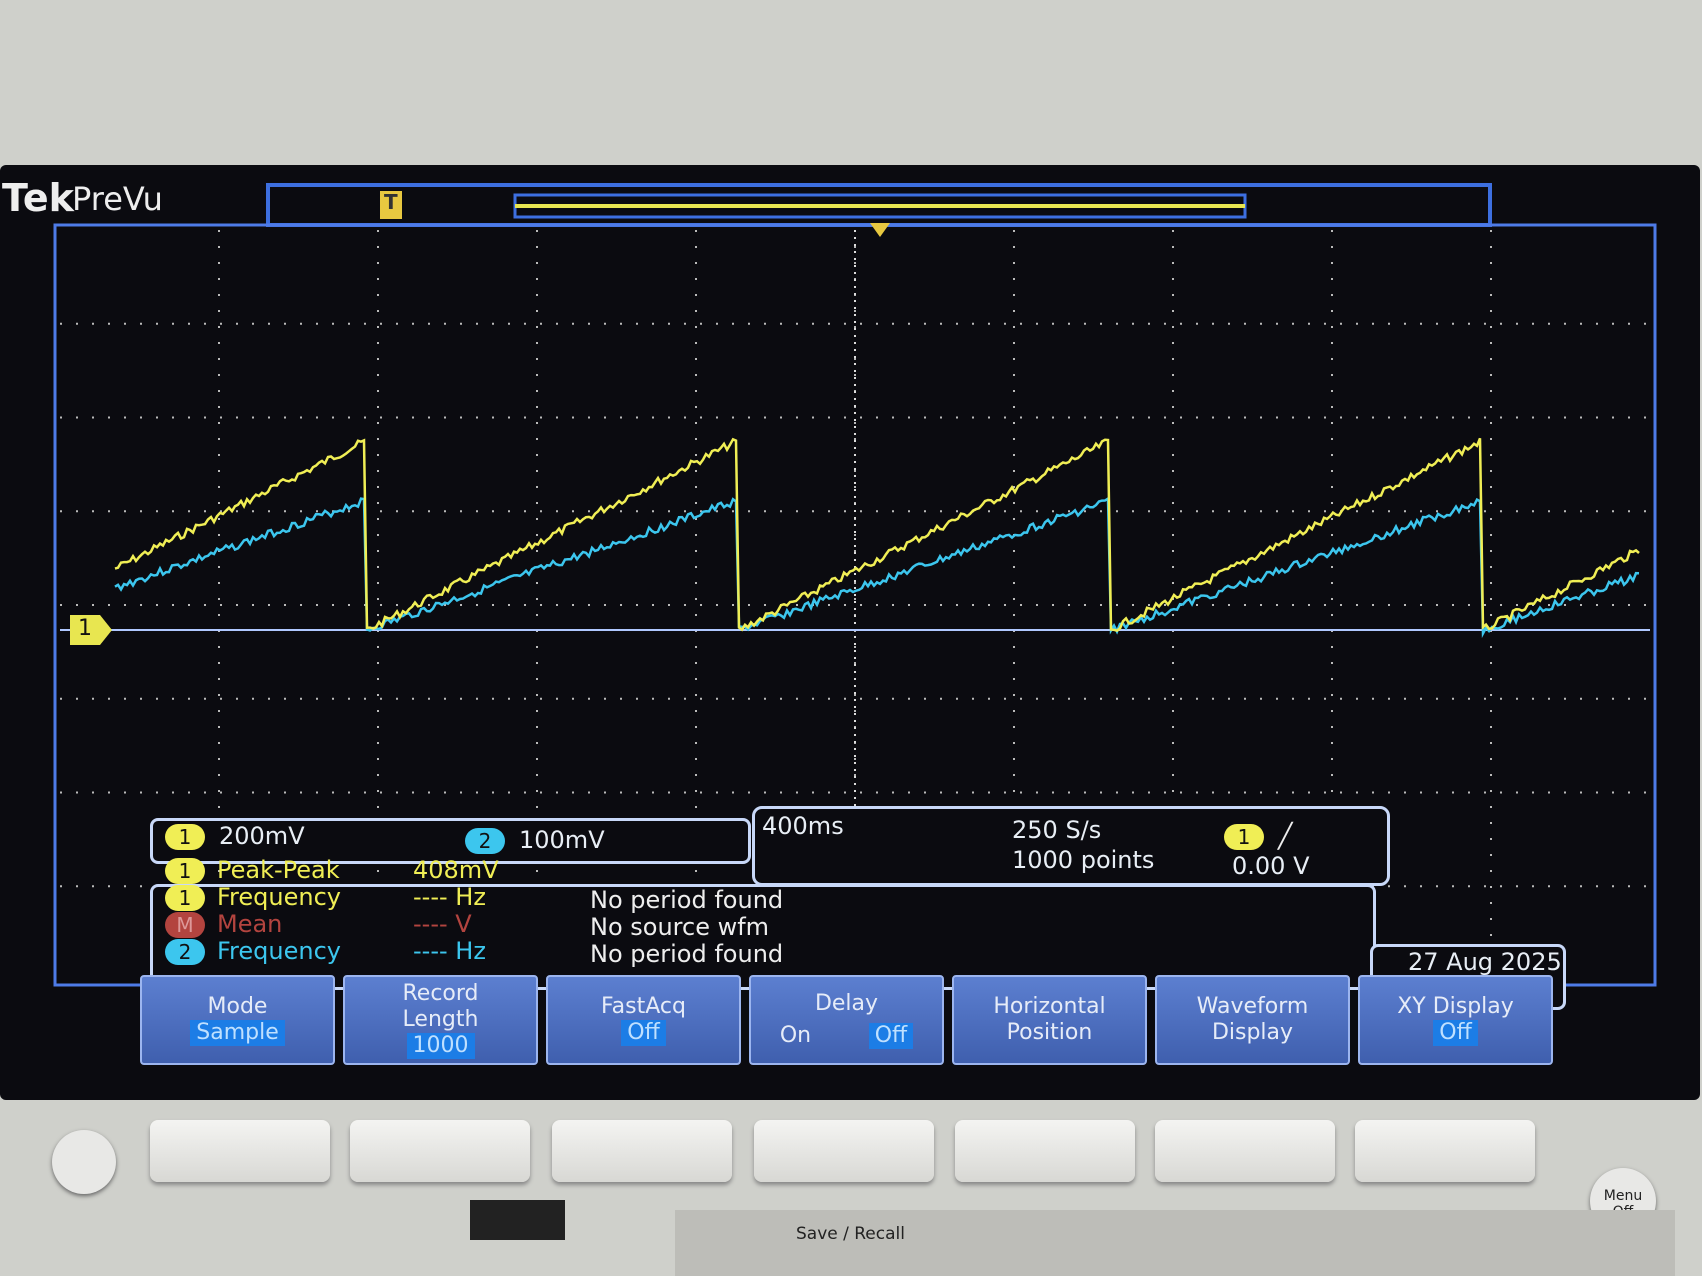  I want to click on measurement-row: M Mean ---- V No source wfm, so click(565, 925).